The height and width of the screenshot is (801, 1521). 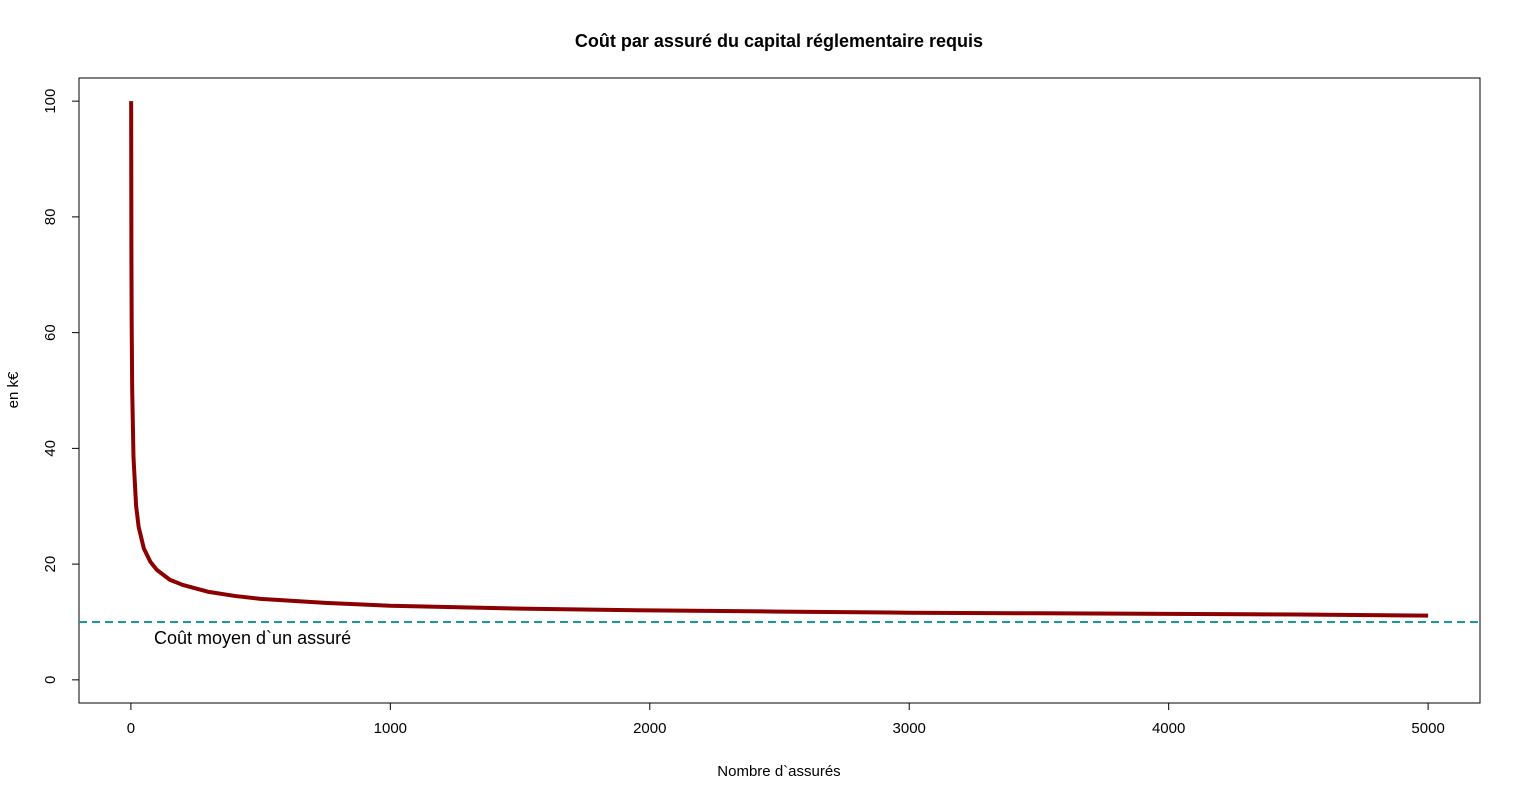 I want to click on y-tick-label: 20, so click(x=50, y=564).